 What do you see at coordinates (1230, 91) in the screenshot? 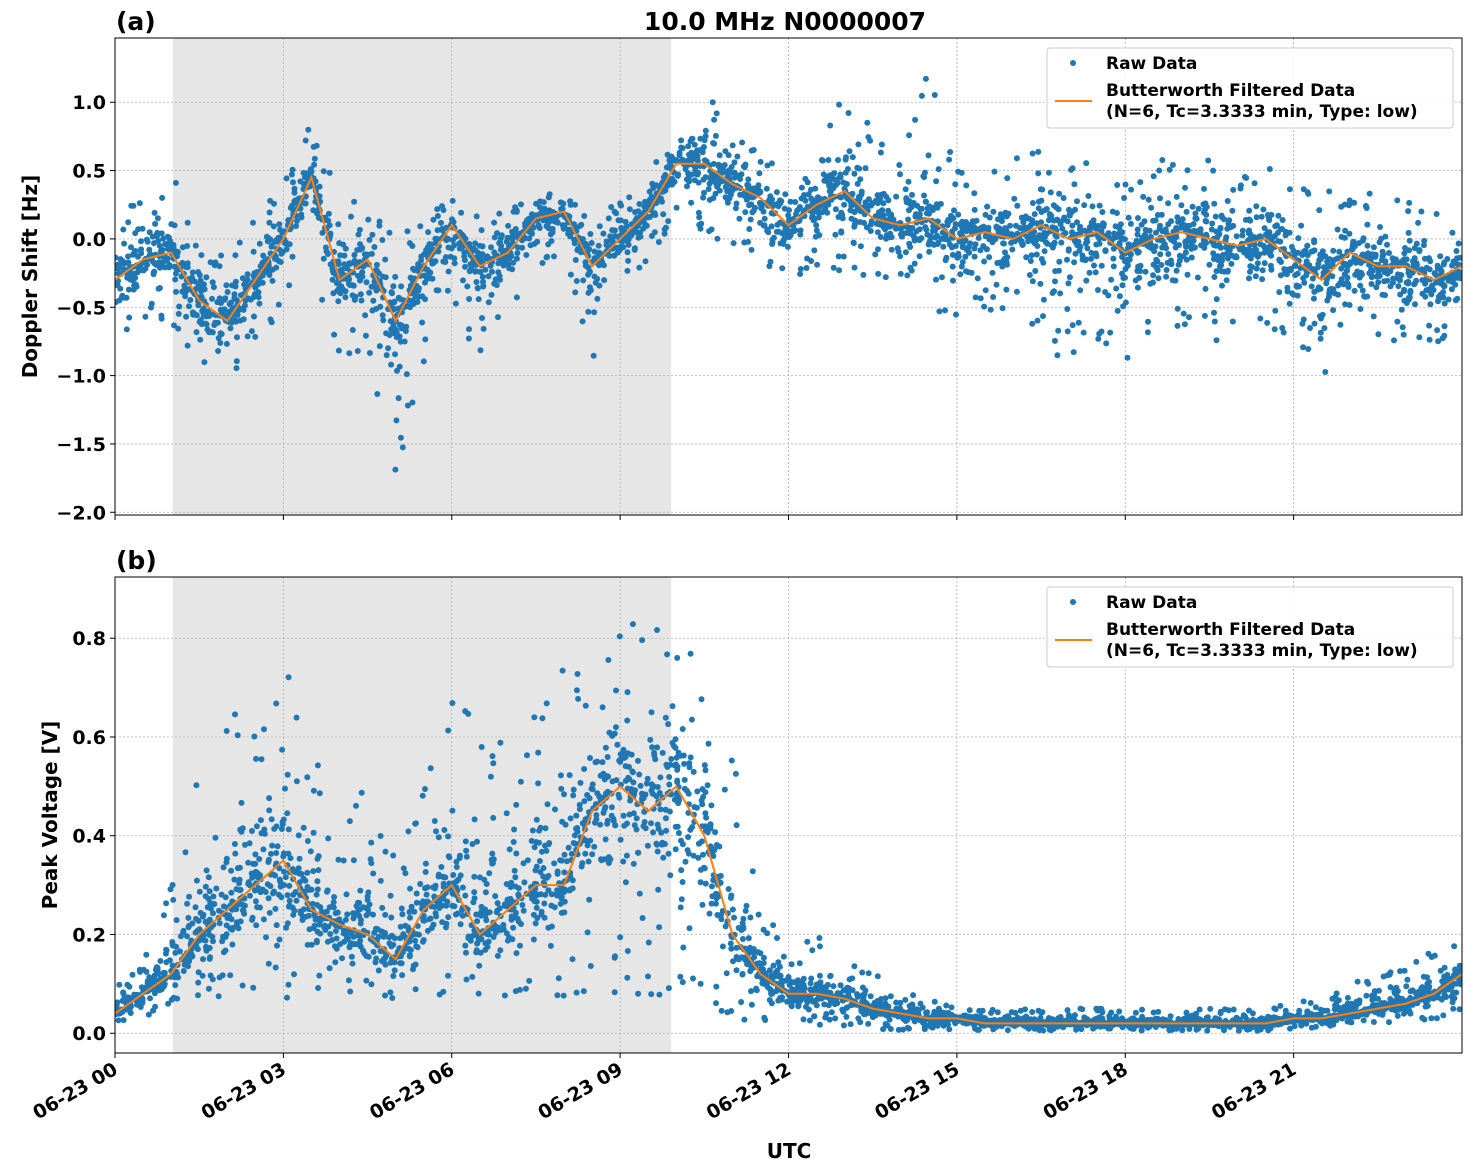
I see `legend-filtered-label: Butterworth Filtered Data` at bounding box center [1230, 91].